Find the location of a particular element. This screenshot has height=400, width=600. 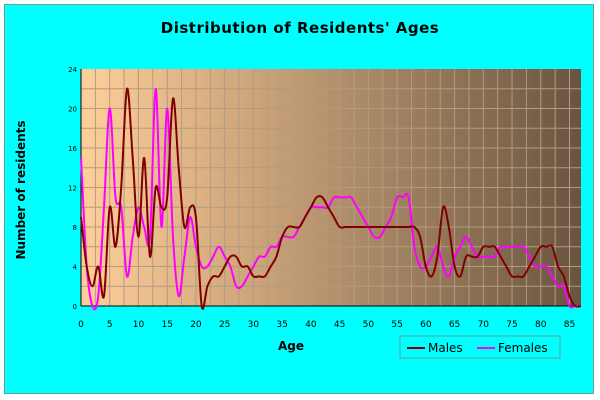

y-tick-label: 12 is located at coordinates (72, 189).